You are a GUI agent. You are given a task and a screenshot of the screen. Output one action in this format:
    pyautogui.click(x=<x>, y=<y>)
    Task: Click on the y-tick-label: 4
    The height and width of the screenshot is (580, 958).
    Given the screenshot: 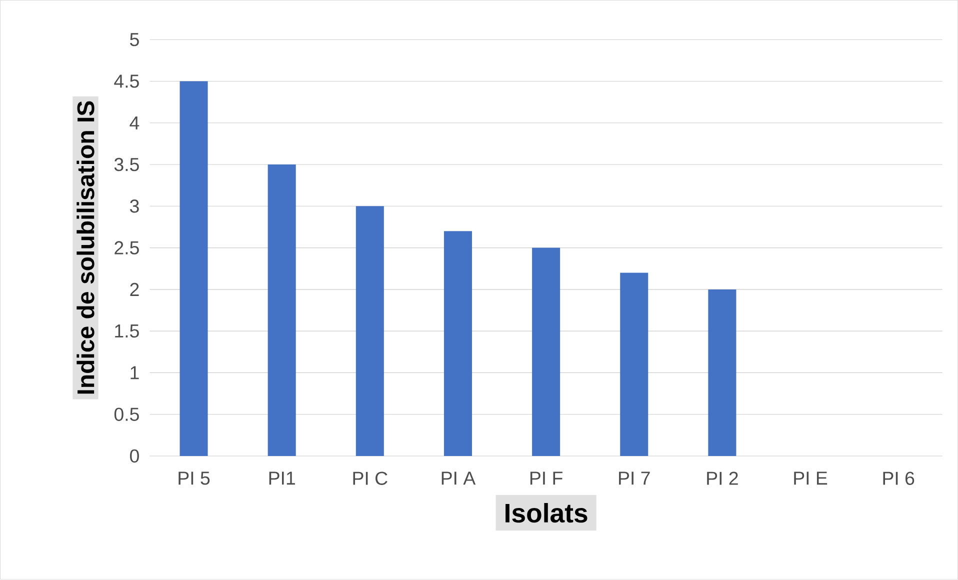 What is the action you would take?
    pyautogui.click(x=135, y=123)
    